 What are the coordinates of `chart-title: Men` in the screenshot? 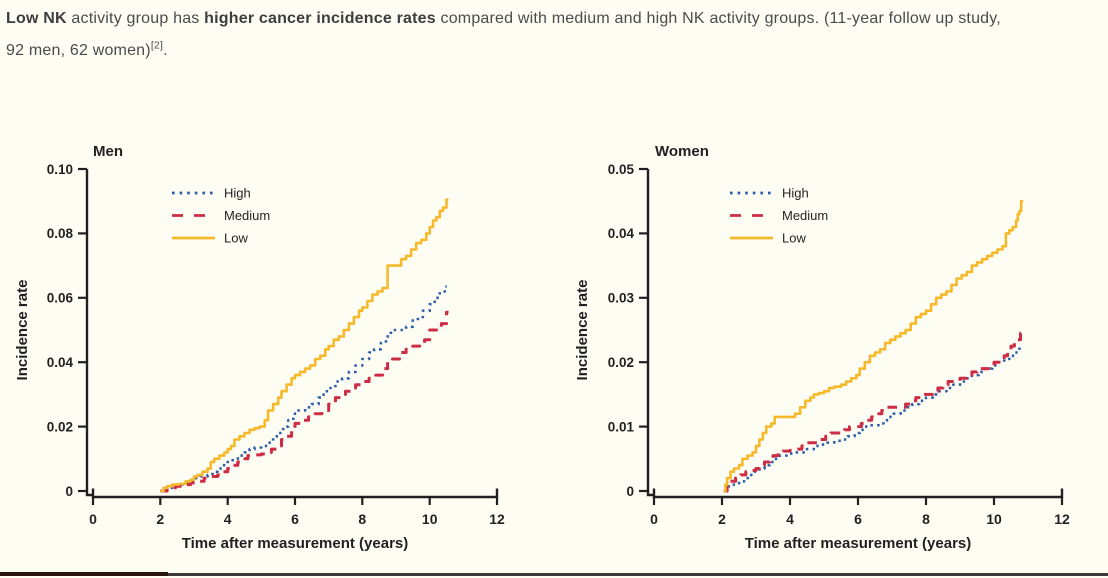 It's located at (108, 151).